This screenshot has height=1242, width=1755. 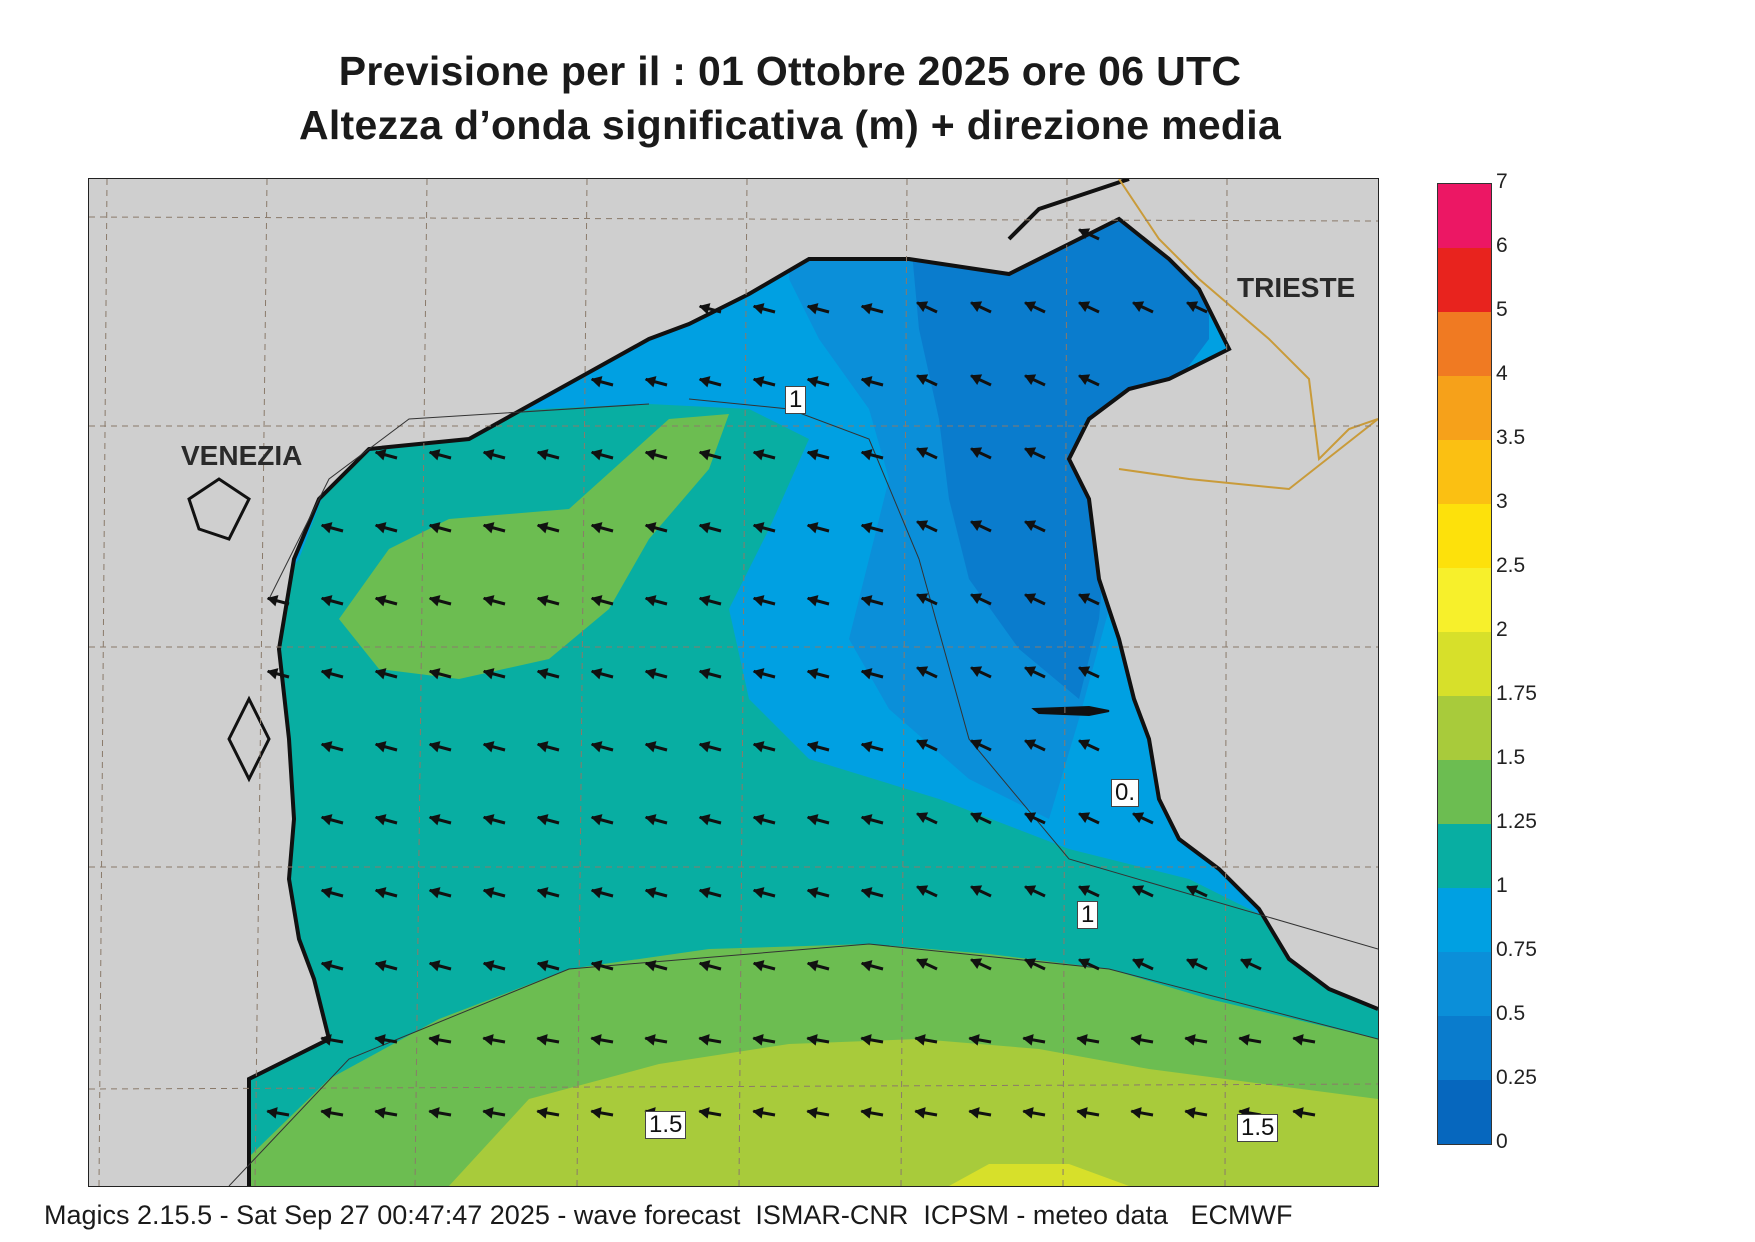 What do you see at coordinates (1125, 793) in the screenshot?
I see `contour-label-05: 0.` at bounding box center [1125, 793].